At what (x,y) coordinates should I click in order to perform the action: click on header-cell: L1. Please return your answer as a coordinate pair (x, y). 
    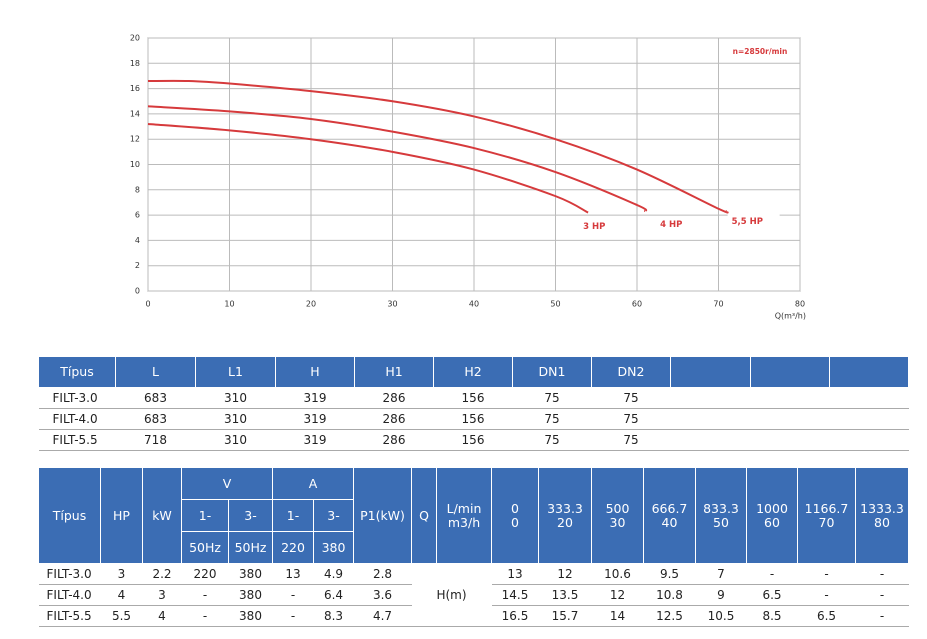
    Looking at the image, I should click on (235, 372).